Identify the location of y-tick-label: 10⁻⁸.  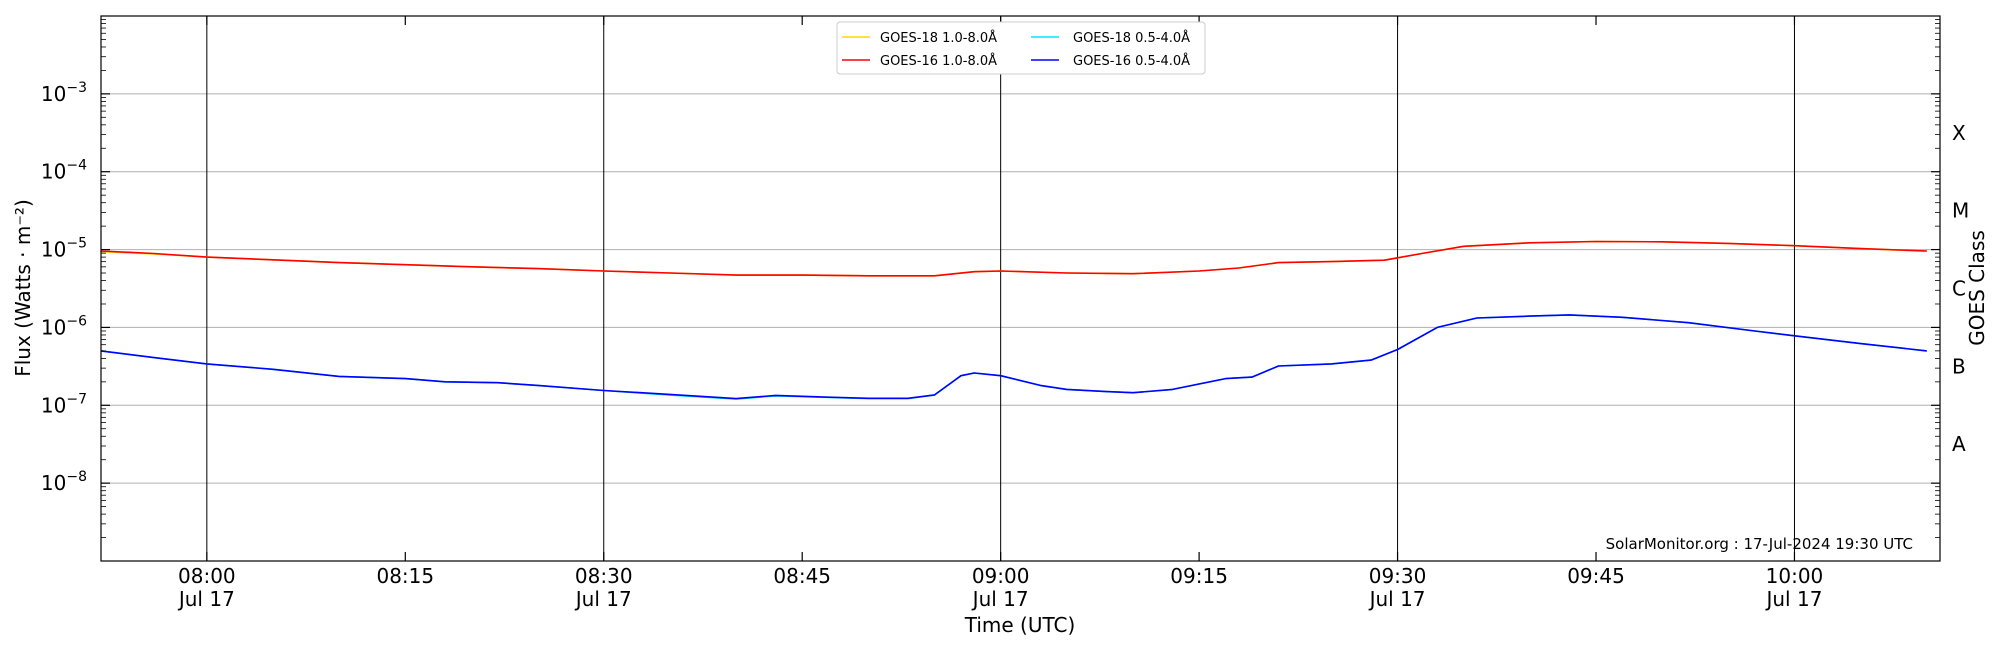
(64, 482).